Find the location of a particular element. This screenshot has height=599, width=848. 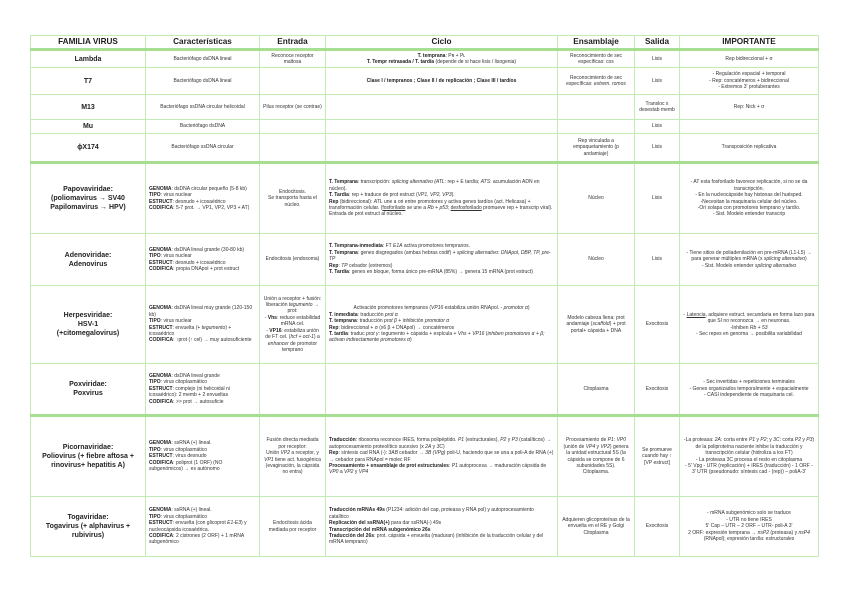

cell-line: GENOMA: dsDNA circular pequeño (5-8 kb) is located at coordinates (202, 189).